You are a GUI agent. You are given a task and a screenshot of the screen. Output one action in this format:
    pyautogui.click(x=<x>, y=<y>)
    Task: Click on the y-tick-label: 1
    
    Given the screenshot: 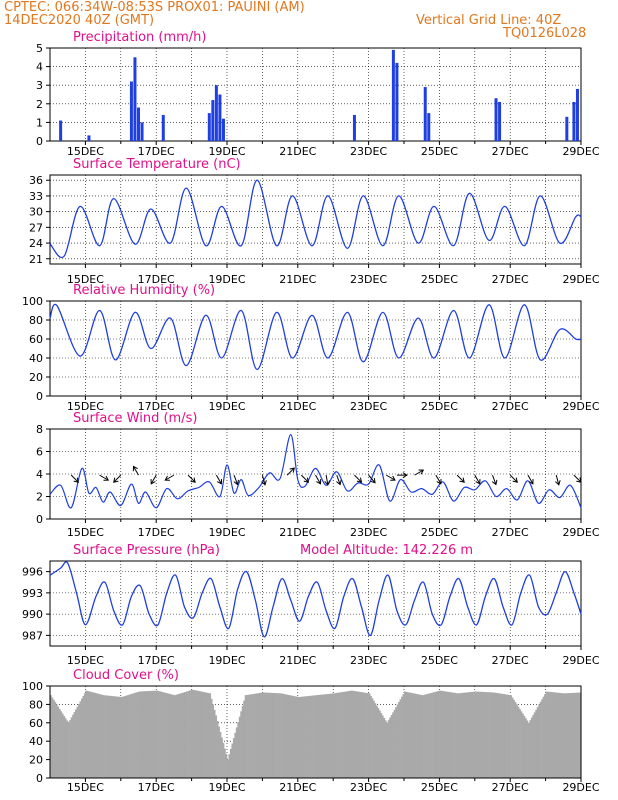 What is the action you would take?
    pyautogui.click(x=39, y=122)
    